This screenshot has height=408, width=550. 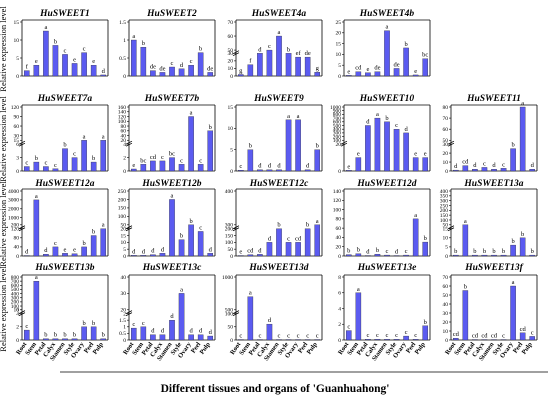 What do you see at coordinates (17, 141) in the screenshot?
I see `y-tick-label: 15` at bounding box center [17, 141].